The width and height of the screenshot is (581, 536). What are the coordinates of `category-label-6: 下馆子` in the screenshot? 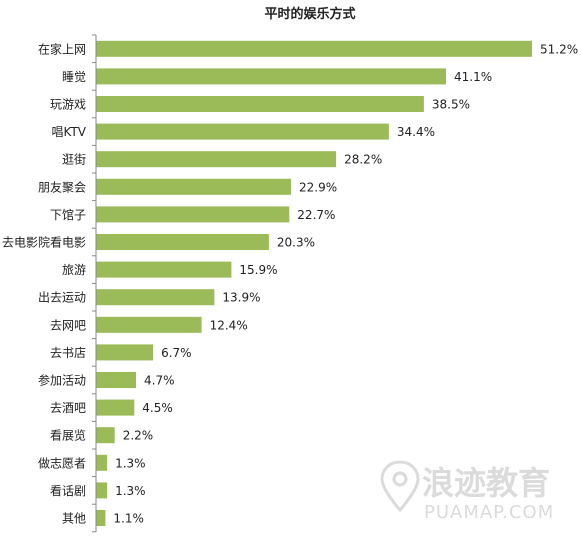 It's located at (68, 214).